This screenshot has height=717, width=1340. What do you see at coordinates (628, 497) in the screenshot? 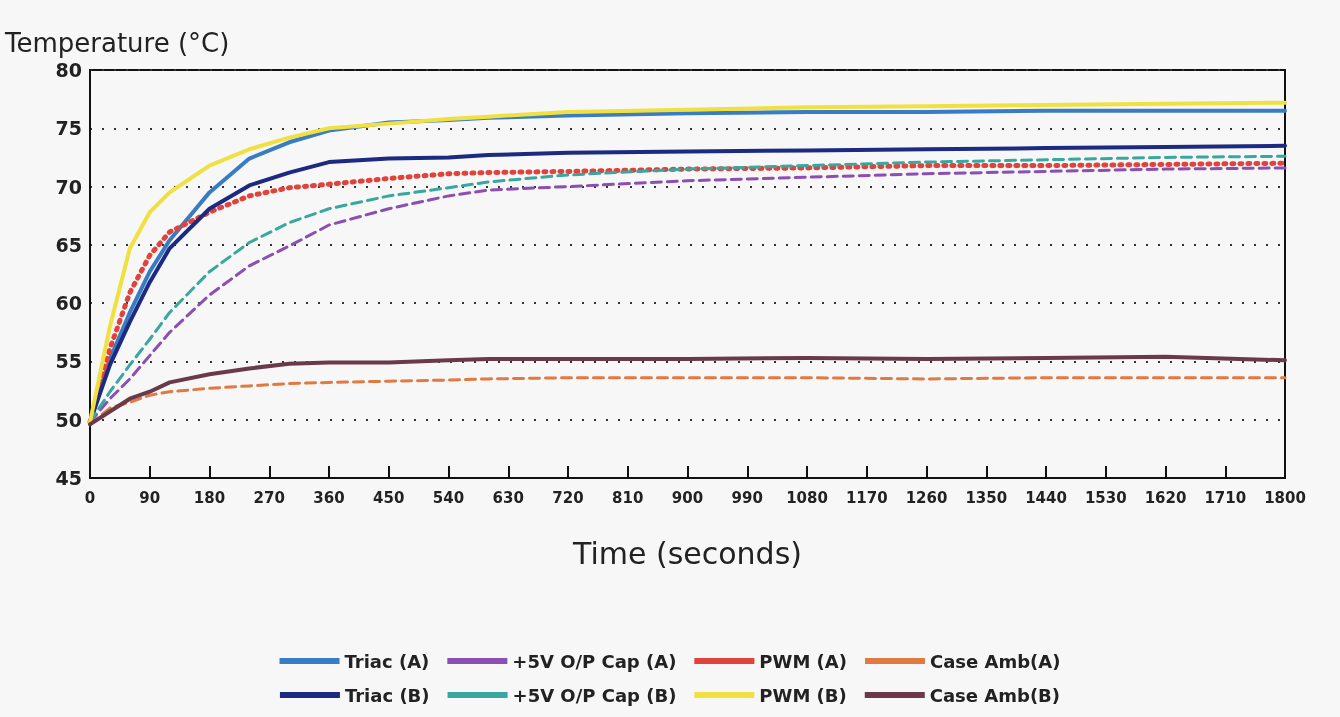
I see `x-tick-label: 810` at bounding box center [628, 497].